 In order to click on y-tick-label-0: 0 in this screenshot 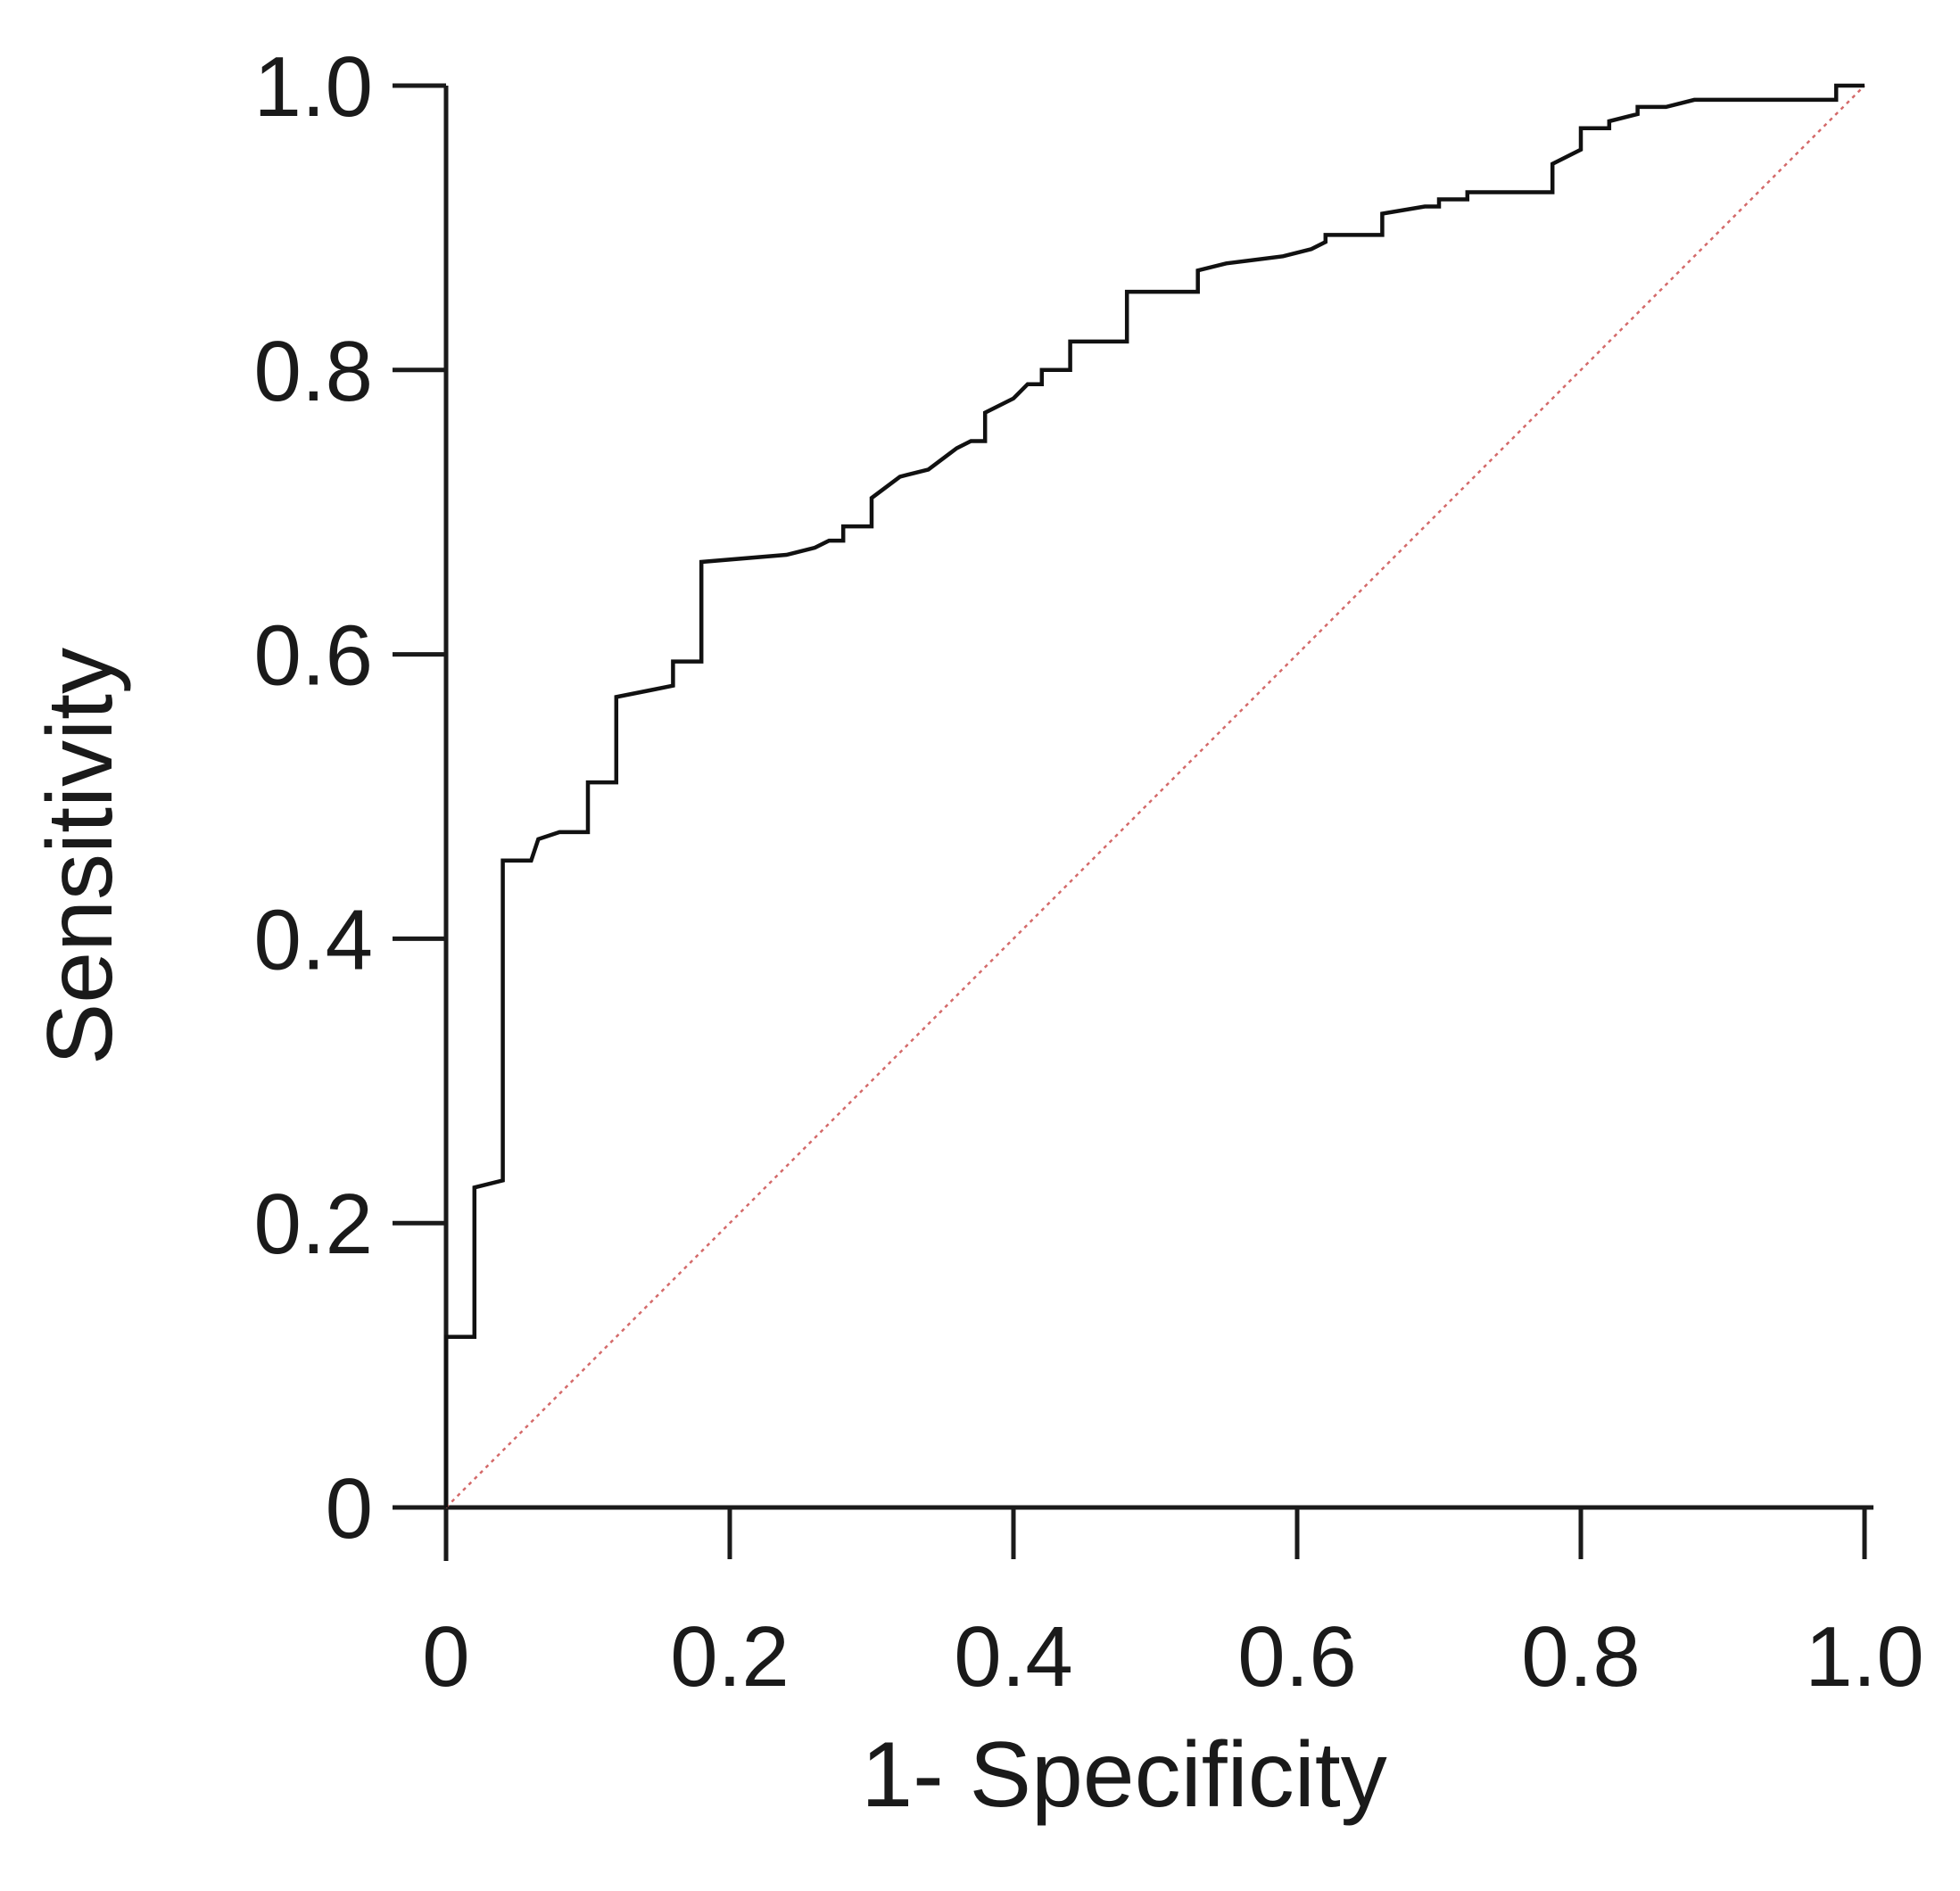, I will do `click(349, 1509)`.